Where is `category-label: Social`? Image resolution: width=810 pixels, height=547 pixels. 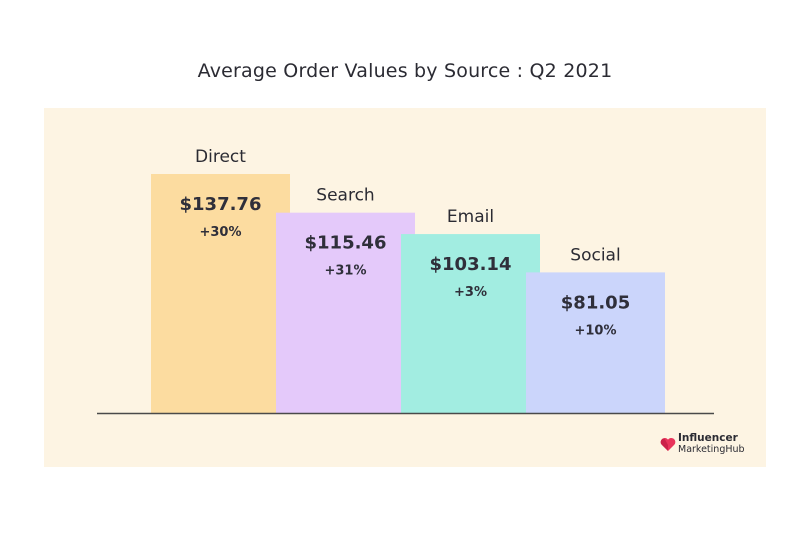
category-label: Social is located at coordinates (595, 255).